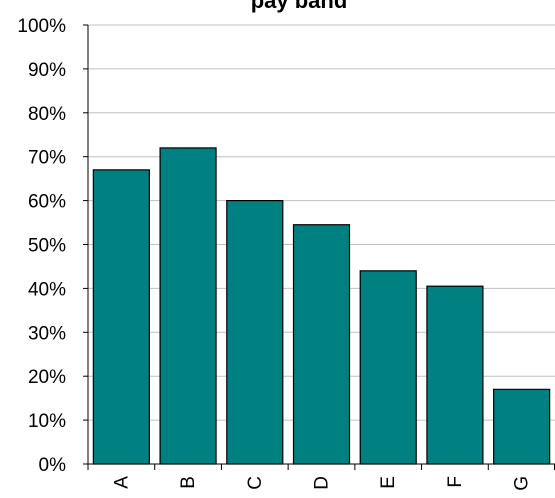 The width and height of the screenshot is (555, 498). What do you see at coordinates (522, 483) in the screenshot?
I see `x-tick-label: G` at bounding box center [522, 483].